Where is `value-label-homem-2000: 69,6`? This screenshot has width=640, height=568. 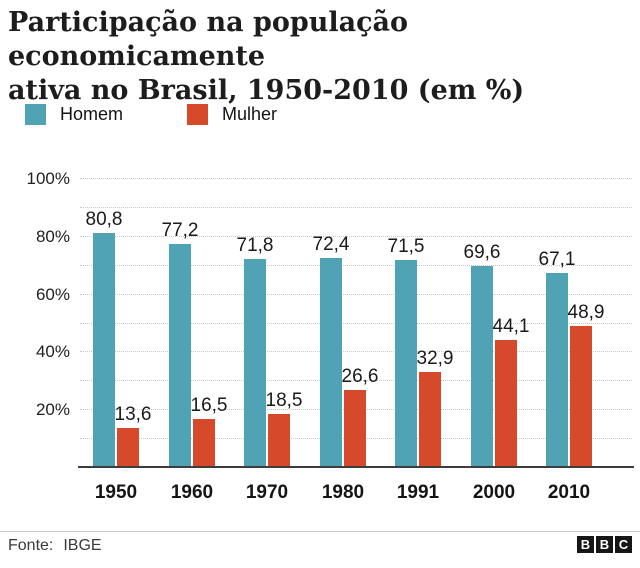
value-label-homem-2000: 69,6 is located at coordinates (482, 252).